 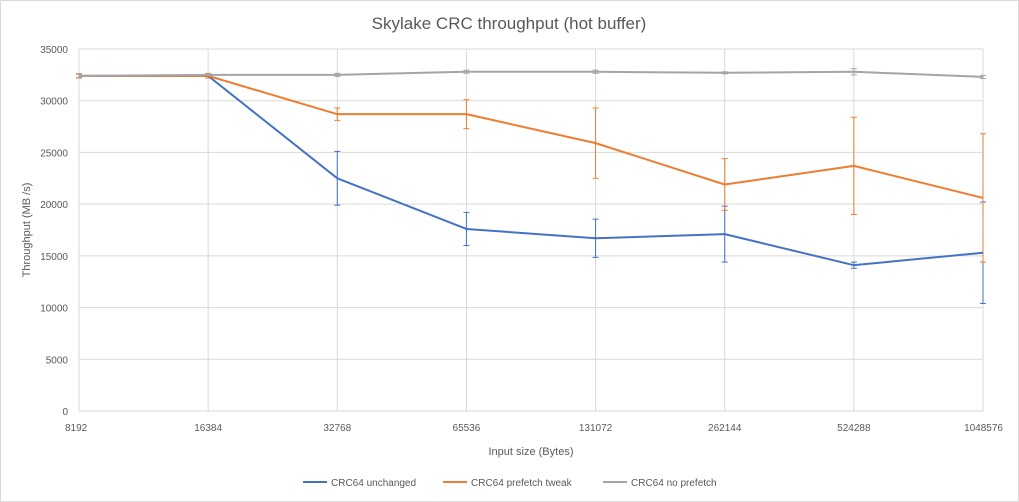 I want to click on y-tick-label: 30000, so click(x=54, y=102).